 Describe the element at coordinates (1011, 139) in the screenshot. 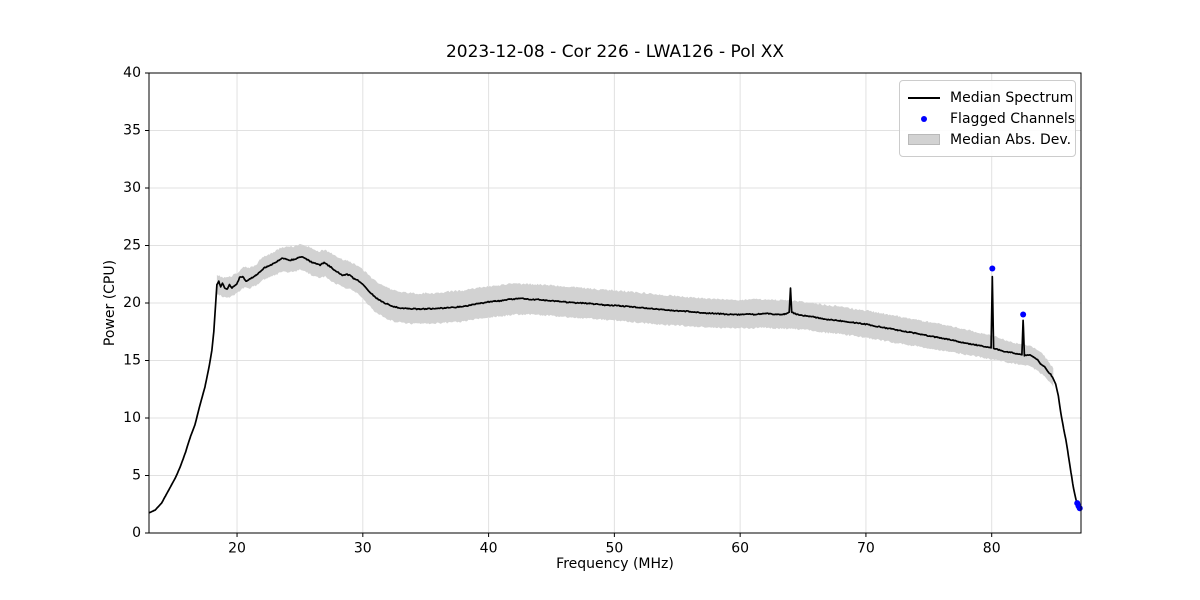

I see `legend-label: Median Abs. Dev.` at that location.